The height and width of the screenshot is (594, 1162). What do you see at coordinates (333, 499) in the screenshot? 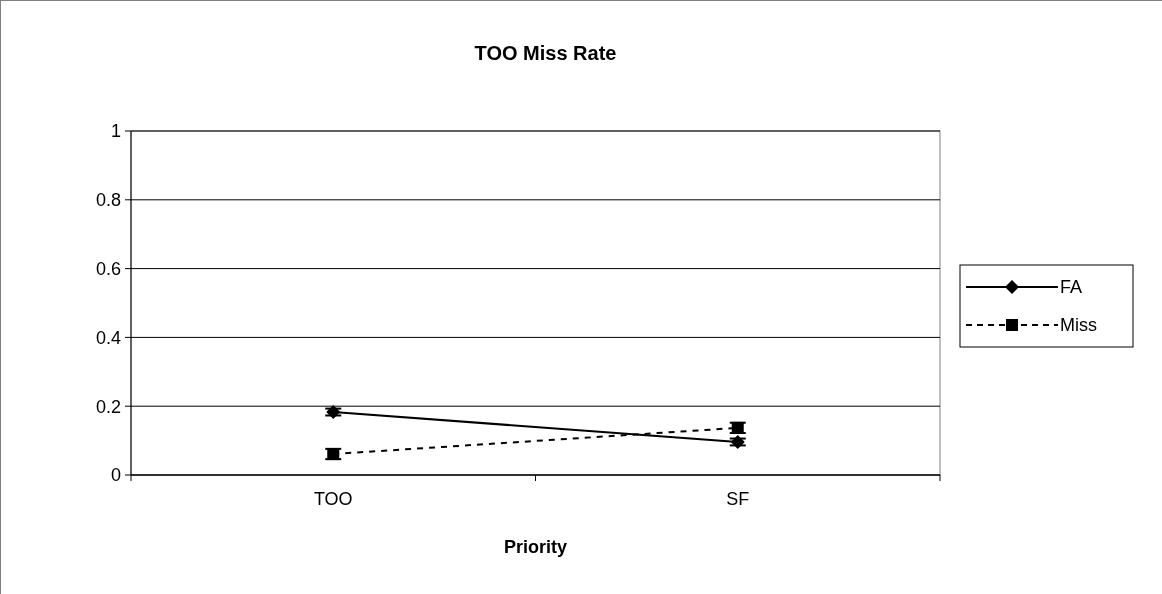
I see `x-tick-label: TOO` at bounding box center [333, 499].